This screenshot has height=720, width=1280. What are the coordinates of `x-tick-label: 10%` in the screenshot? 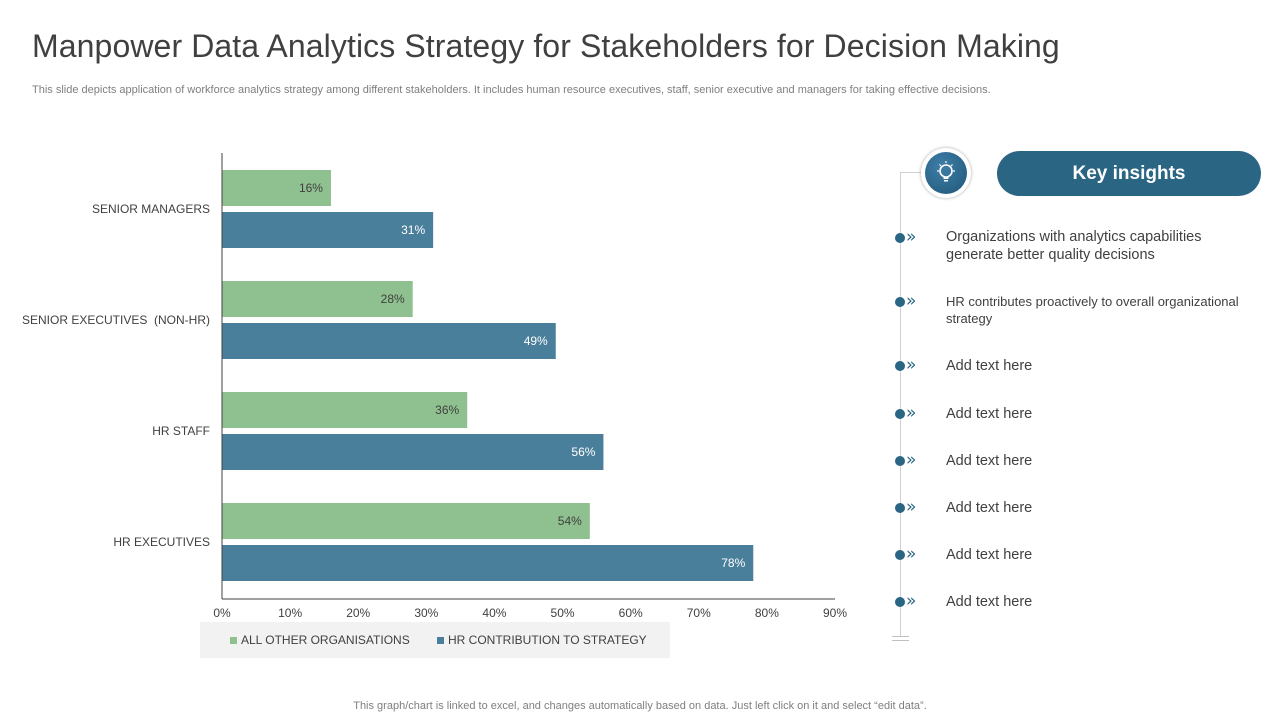 It's located at (290, 613).